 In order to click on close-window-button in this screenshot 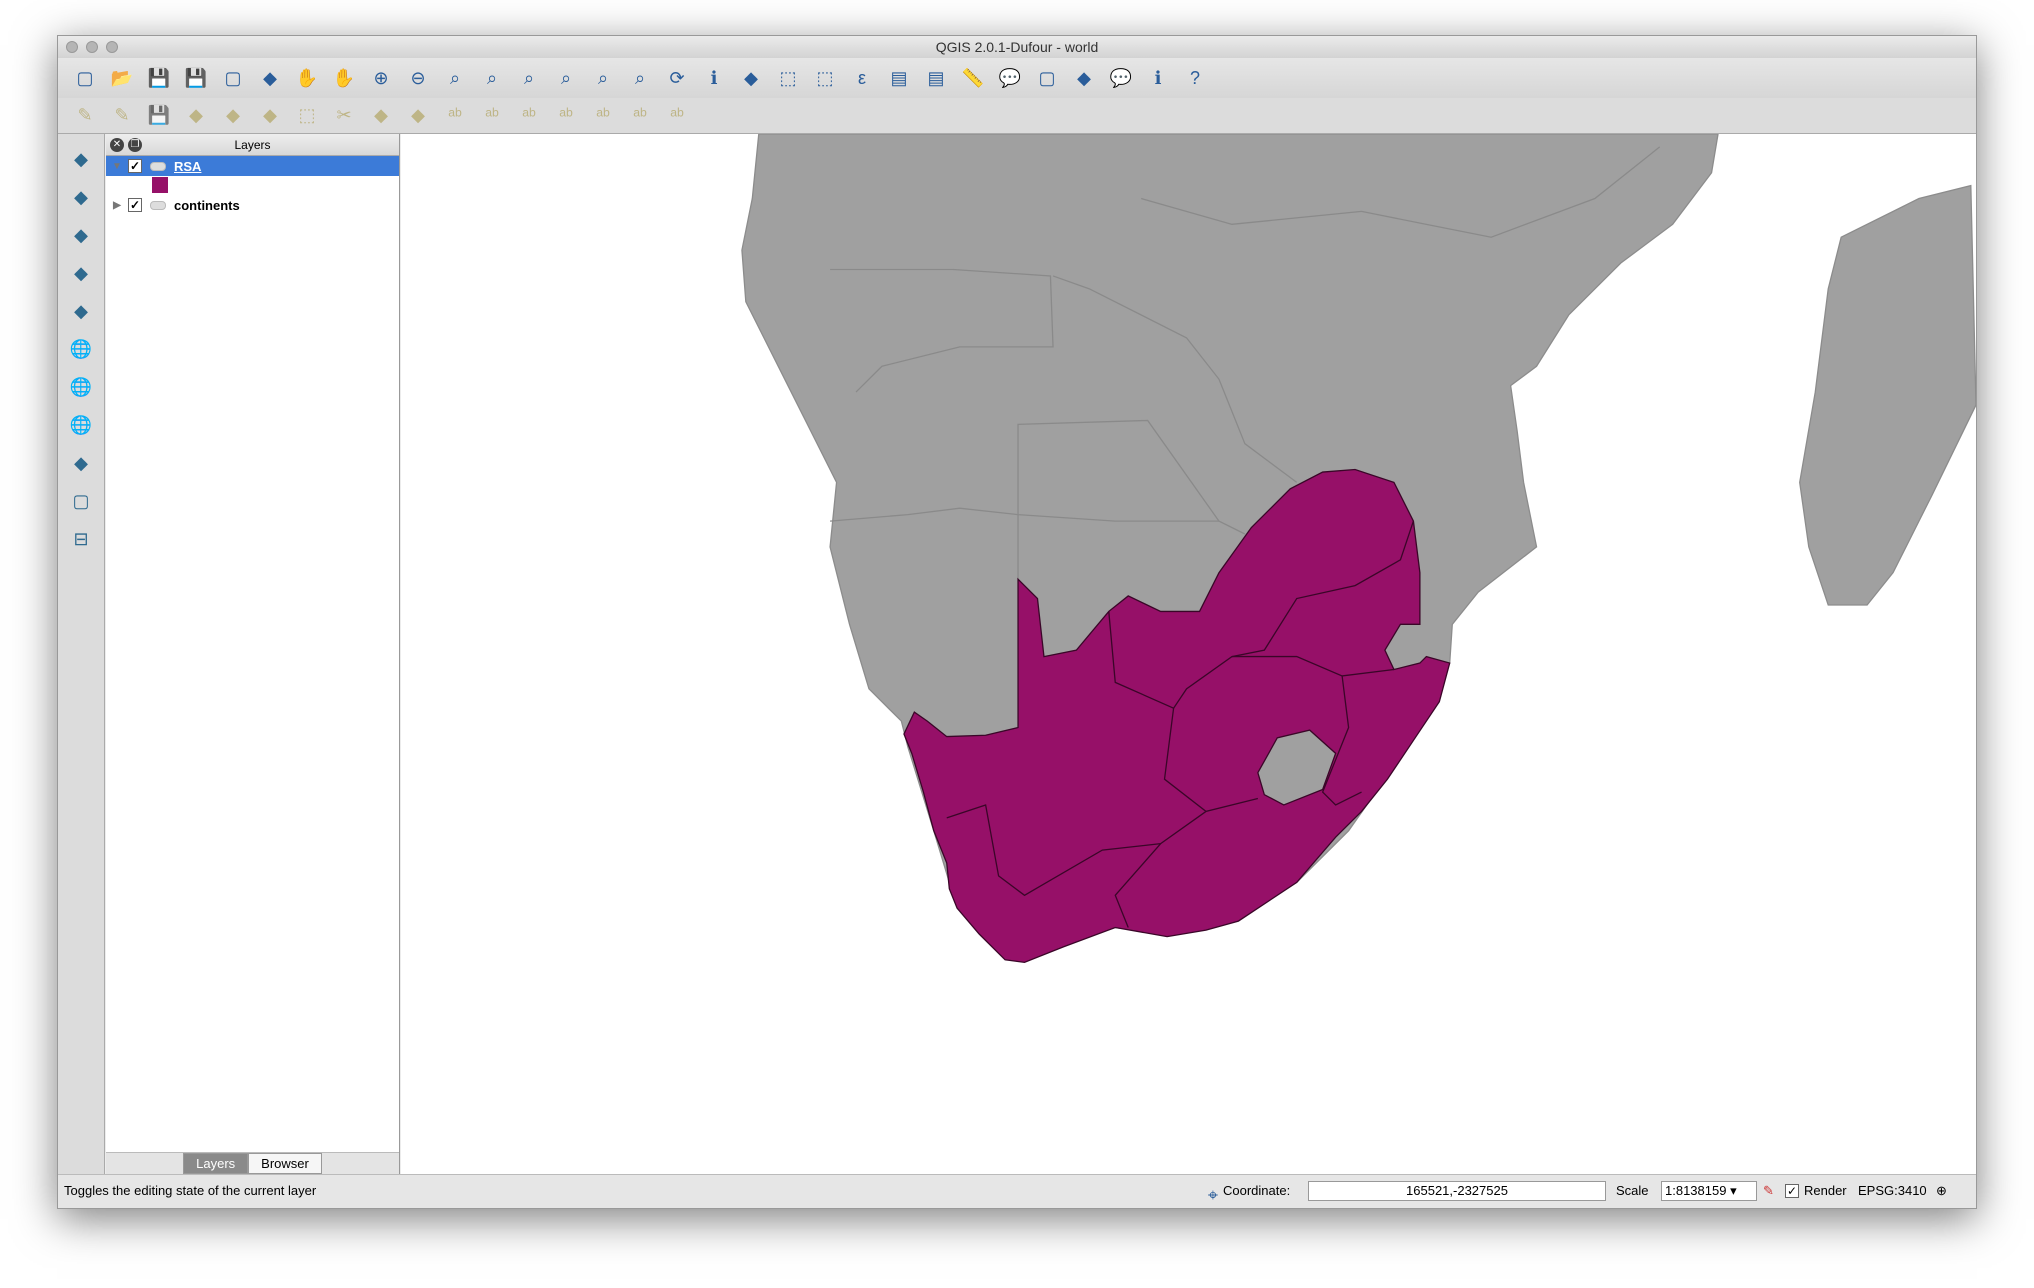, I will do `click(72, 47)`.